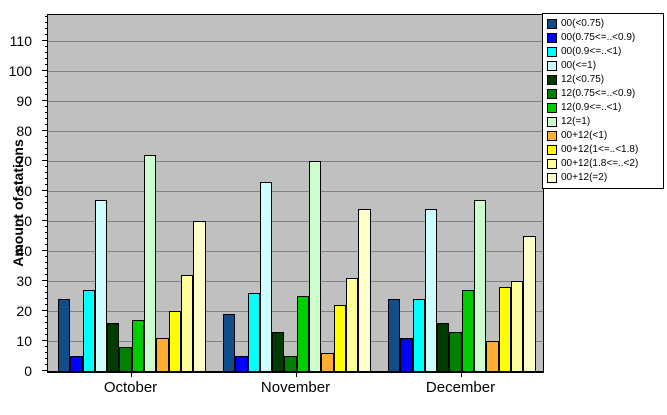 This screenshot has width=667, height=415. Describe the element at coordinates (604, 66) in the screenshot. I see `legend-item: 00(<=1)` at that location.